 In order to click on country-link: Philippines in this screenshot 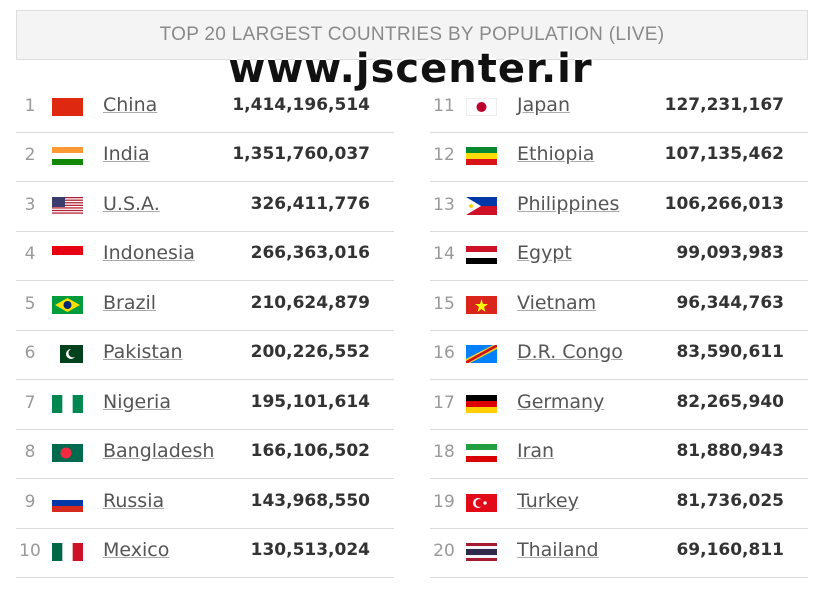, I will do `click(568, 203)`.